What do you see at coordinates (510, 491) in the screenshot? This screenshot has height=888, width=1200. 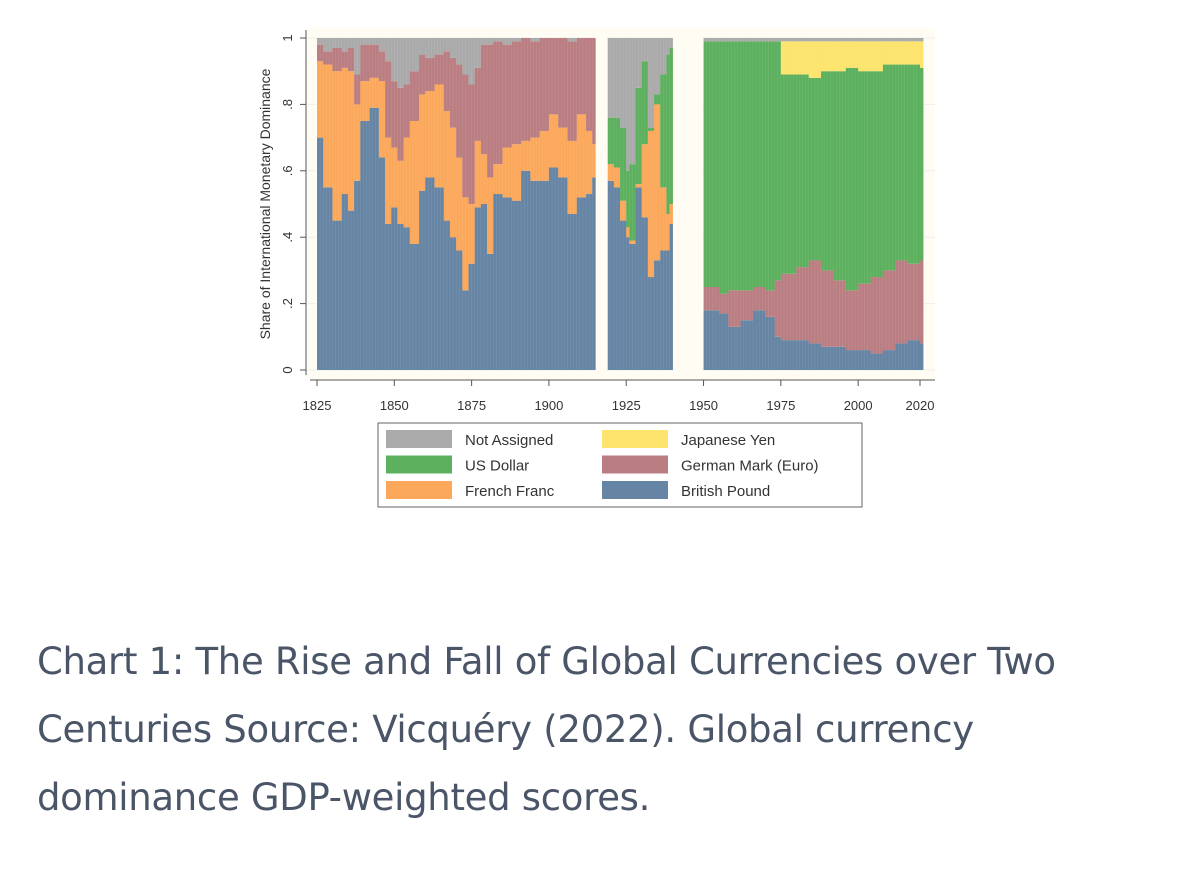 I see `legend-label: French Franc` at bounding box center [510, 491].